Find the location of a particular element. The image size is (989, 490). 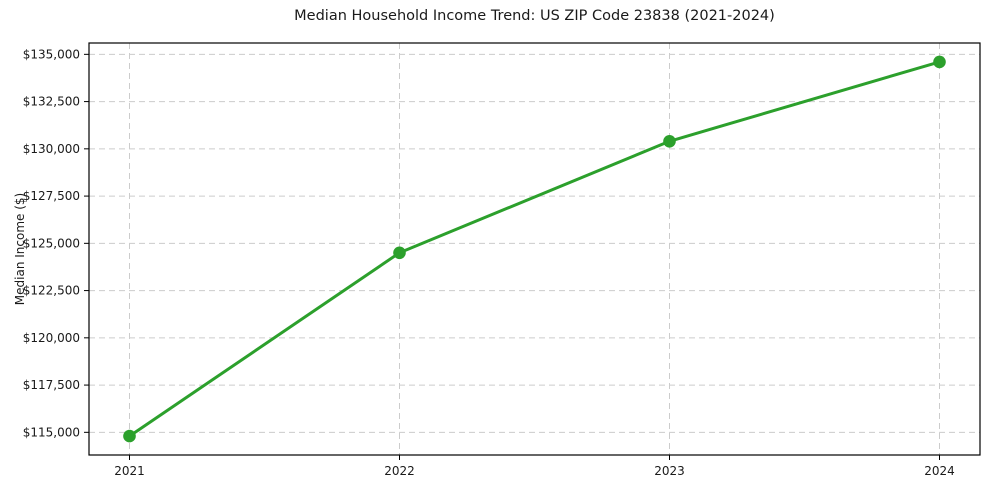

y-tick-label: $122,500 is located at coordinates (51, 291).